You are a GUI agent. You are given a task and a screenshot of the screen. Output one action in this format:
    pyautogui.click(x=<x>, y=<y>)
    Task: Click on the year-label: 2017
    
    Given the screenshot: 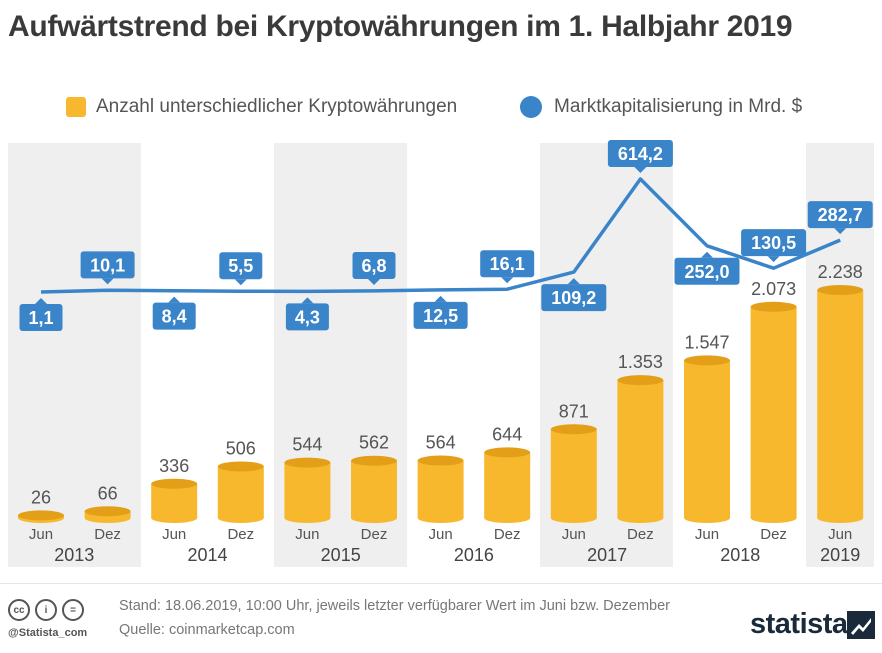 What is the action you would take?
    pyautogui.click(x=607, y=555)
    